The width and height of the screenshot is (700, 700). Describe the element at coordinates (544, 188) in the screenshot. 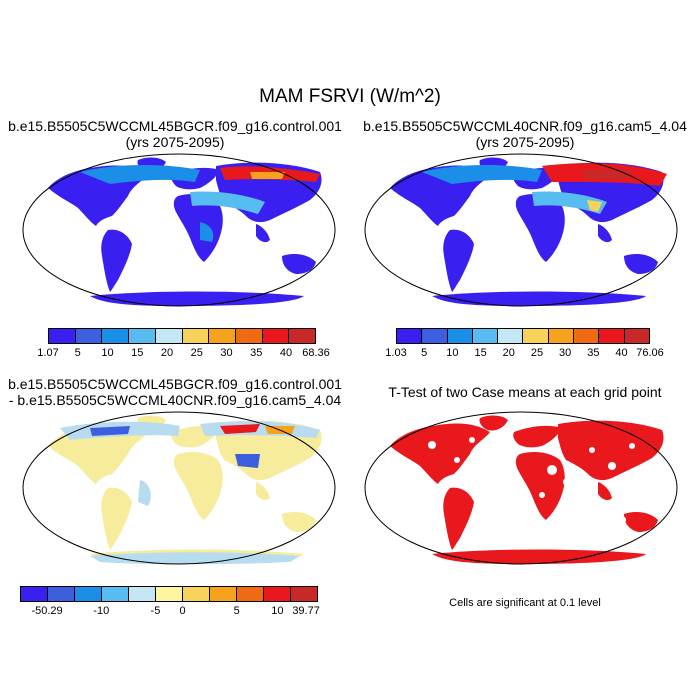

I see `panel-2-highlights` at that location.